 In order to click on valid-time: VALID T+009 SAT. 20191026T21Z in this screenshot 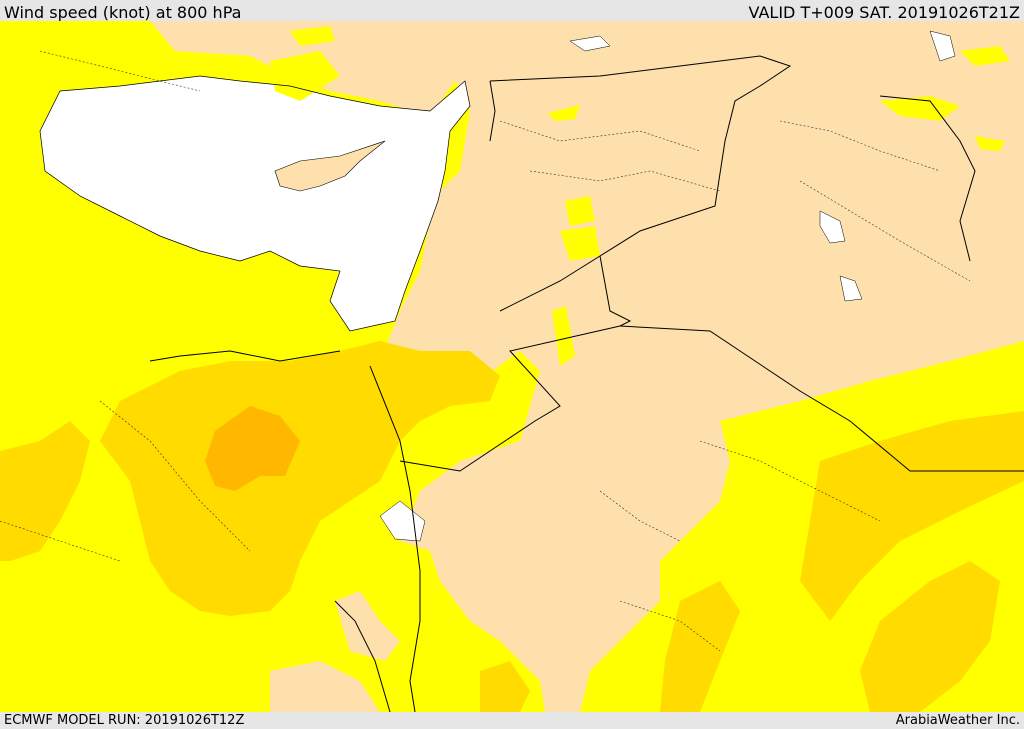, I will do `click(884, 12)`.